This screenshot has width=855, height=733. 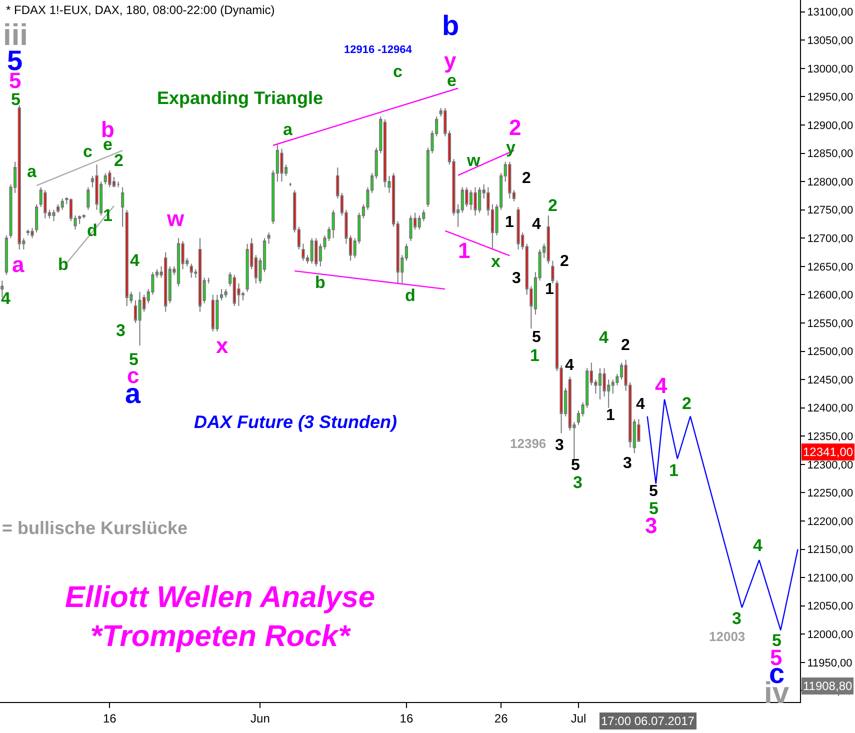 I want to click on annotation: c, so click(x=397, y=71).